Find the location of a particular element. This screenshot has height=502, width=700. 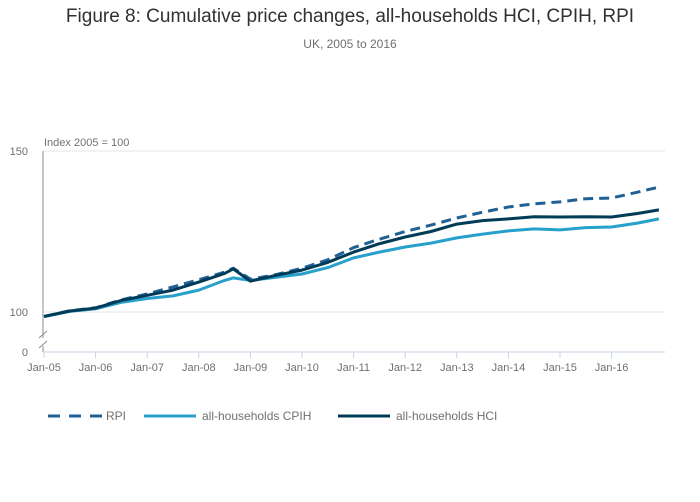

x-tick-label: Jan-06 is located at coordinates (96, 368).